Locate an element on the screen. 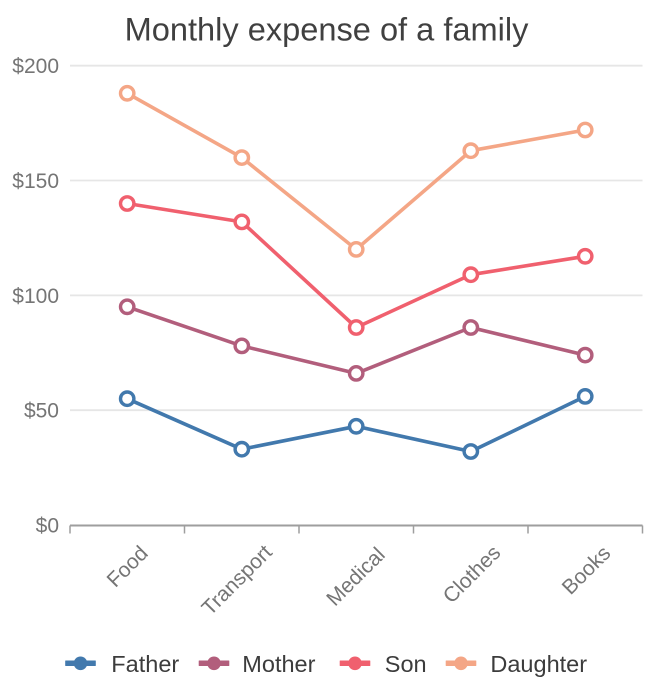 This screenshot has width=661, height=690. svg-text: $200 is located at coordinates (35, 66).